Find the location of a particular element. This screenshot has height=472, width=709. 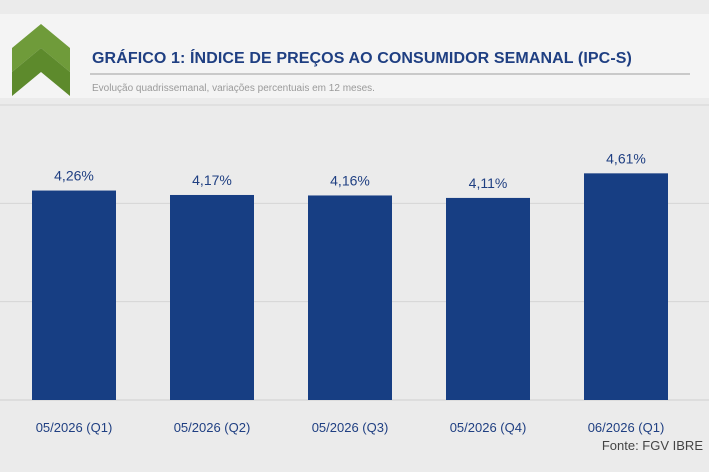

data-label: 4,17% is located at coordinates (212, 180).